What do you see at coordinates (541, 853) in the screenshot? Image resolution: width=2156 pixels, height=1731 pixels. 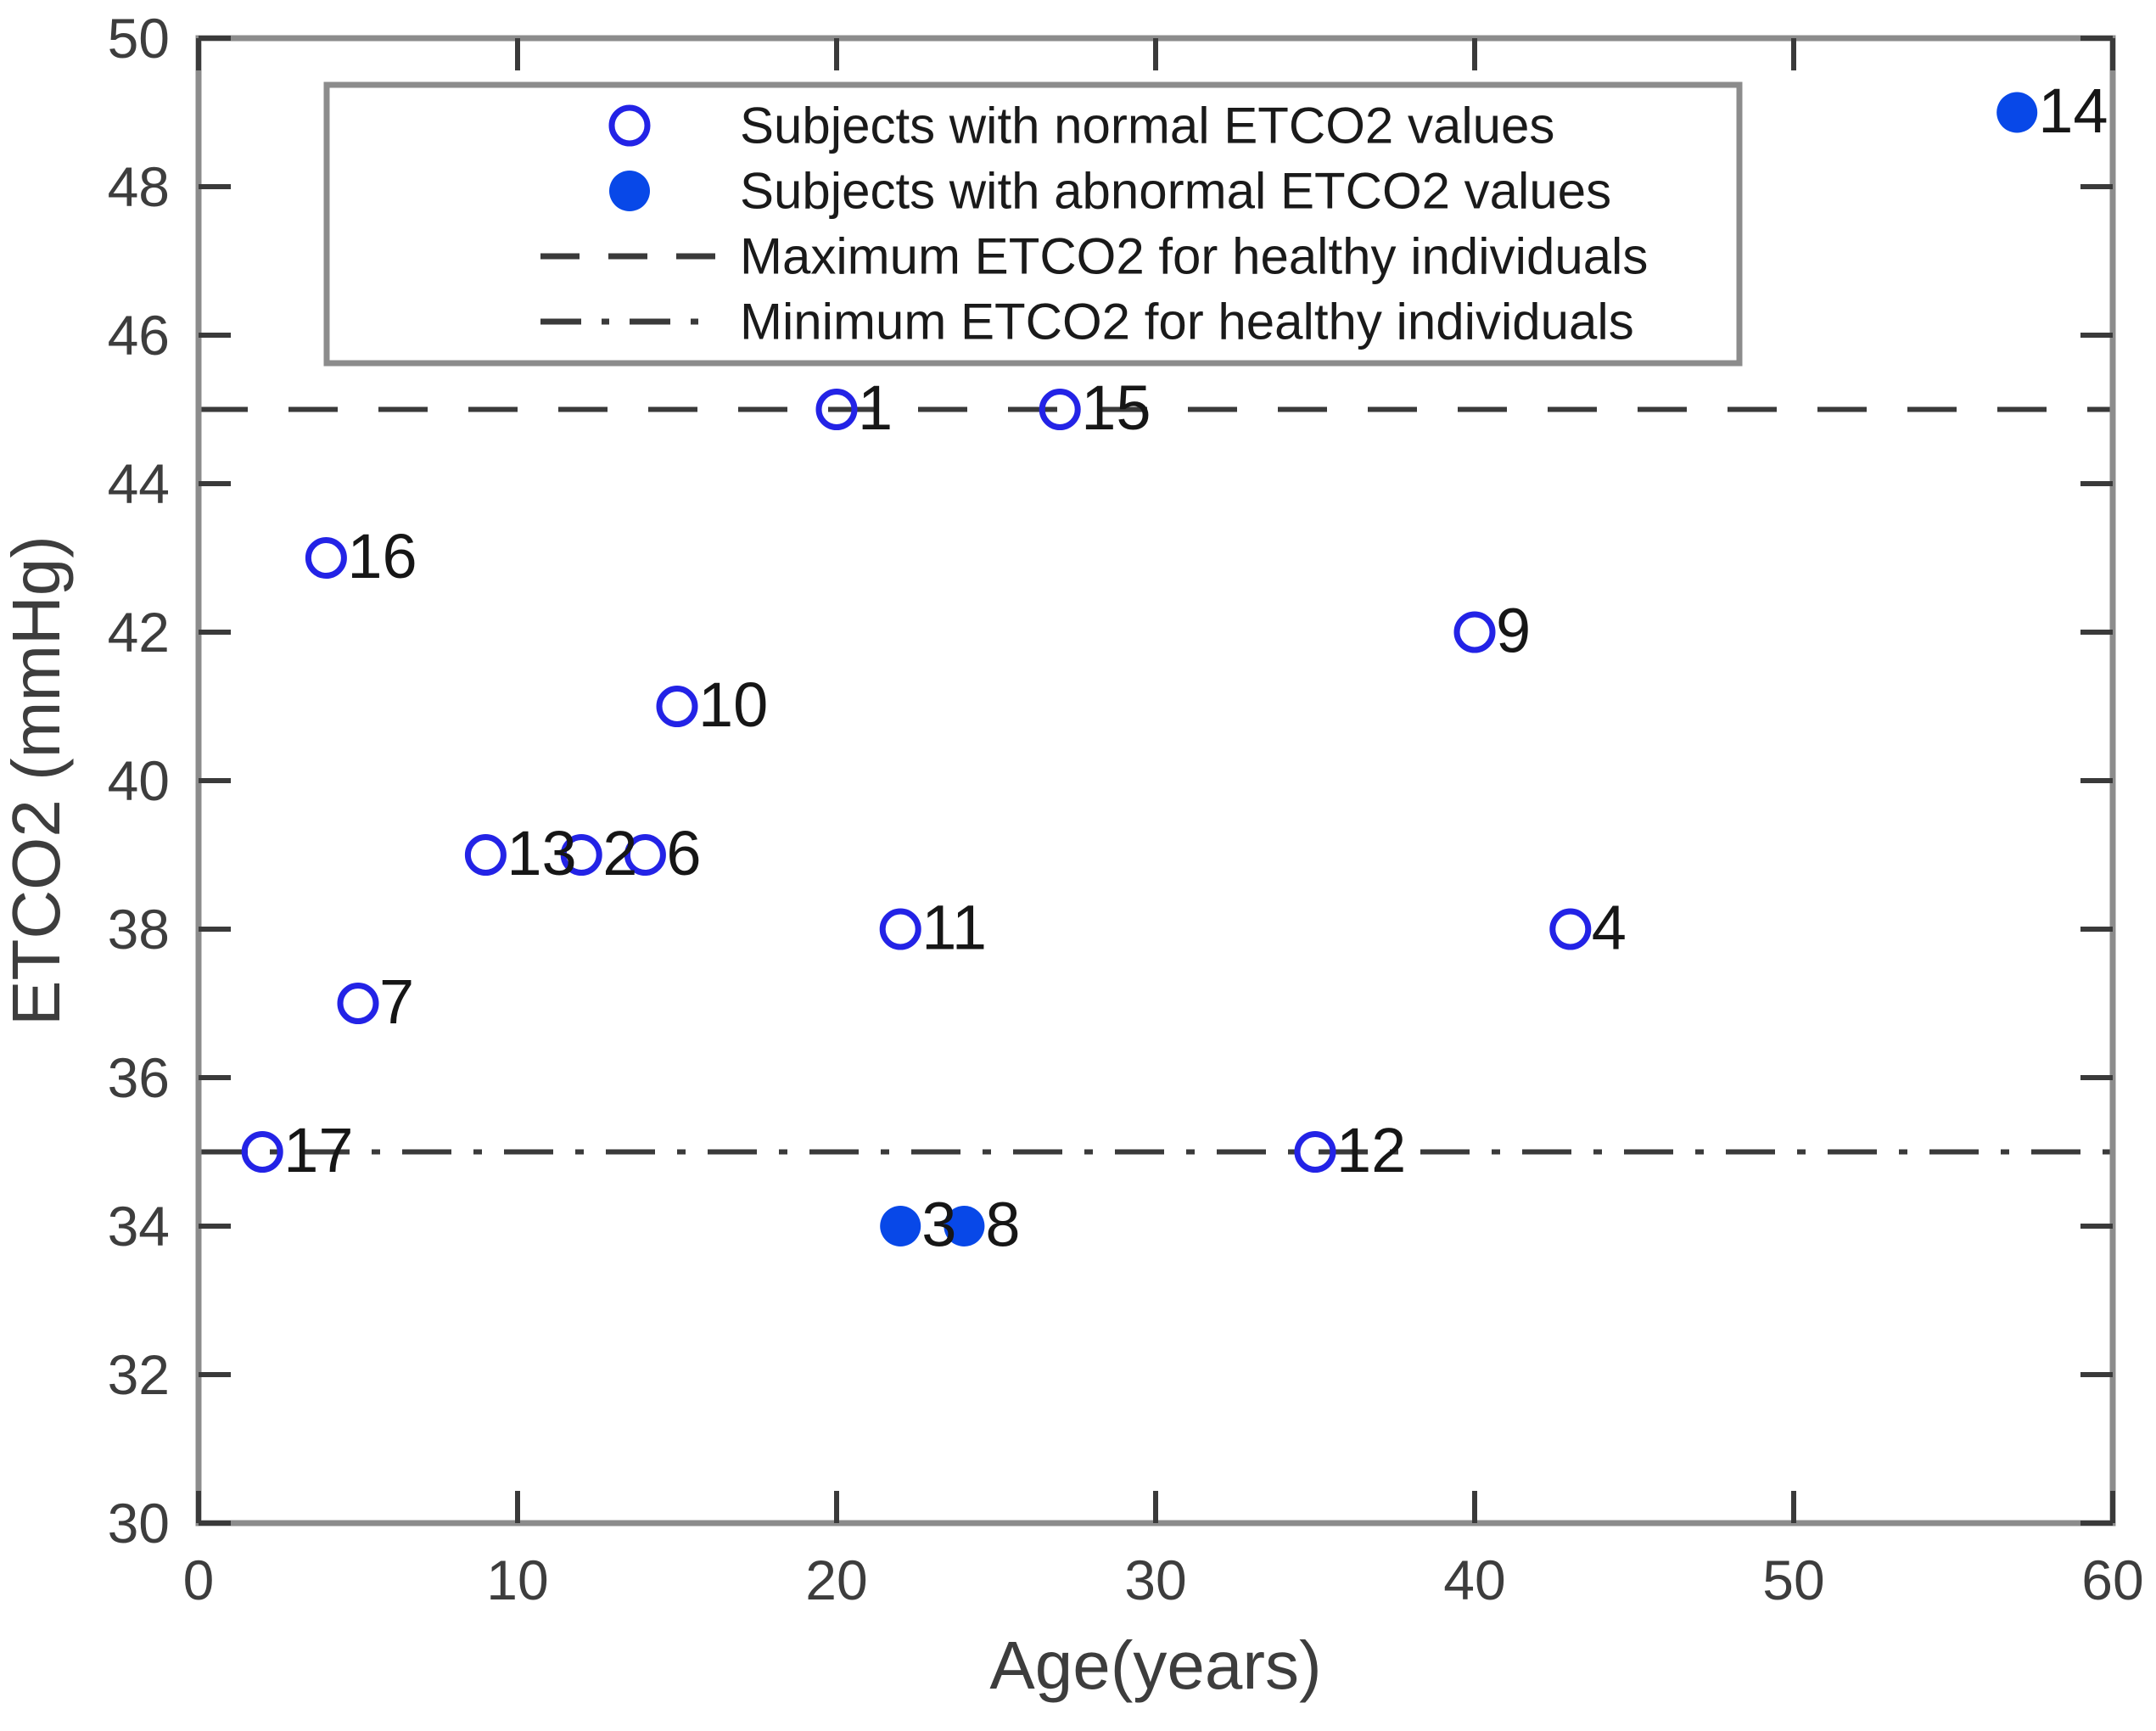 I see `subject-label: 13` at bounding box center [541, 853].